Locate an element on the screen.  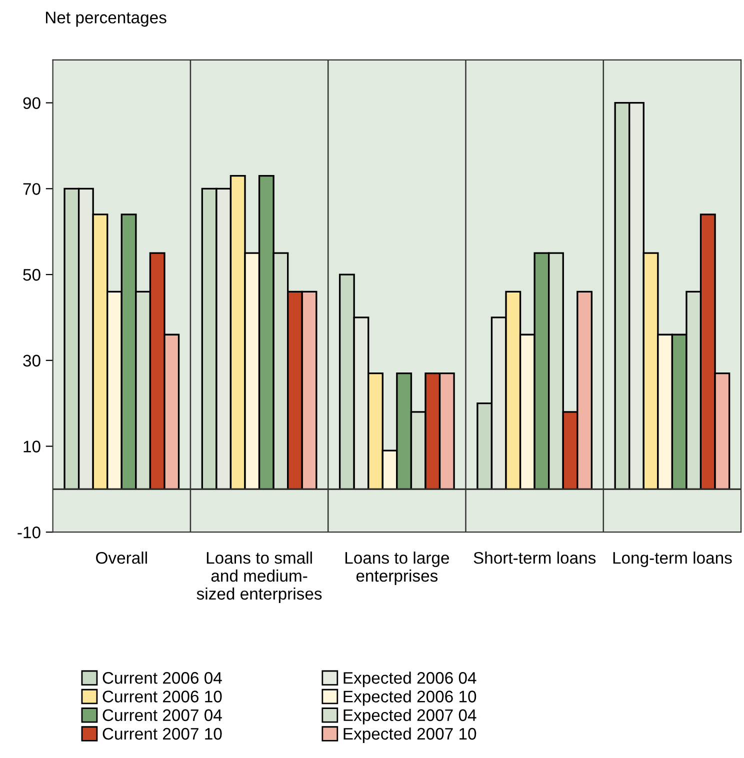
y-tick-label: 90 is located at coordinates (31, 103).